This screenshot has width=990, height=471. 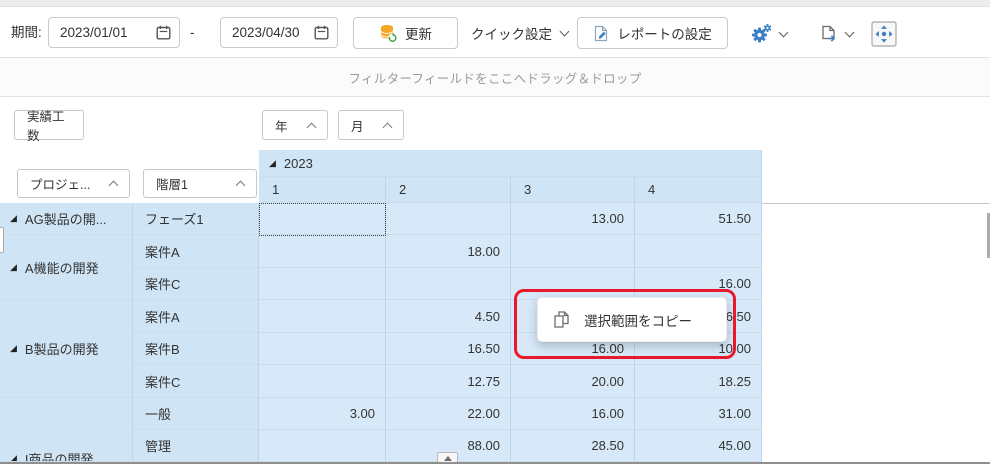 I want to click on report-settings-button: レポートの設定, so click(x=652, y=33).